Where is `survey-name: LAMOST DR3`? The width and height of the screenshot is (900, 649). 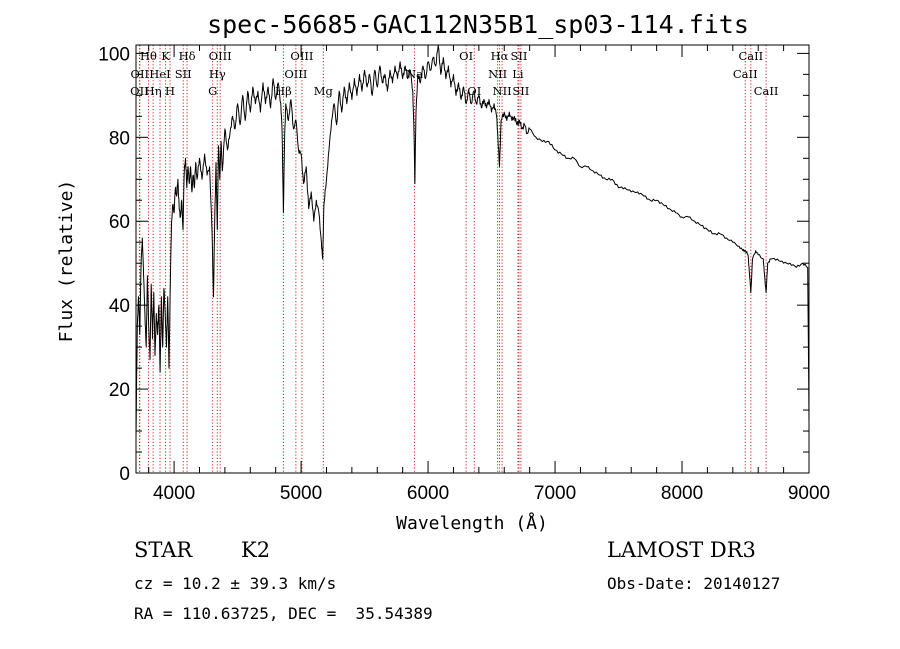
survey-name: LAMOST DR3 is located at coordinates (681, 550).